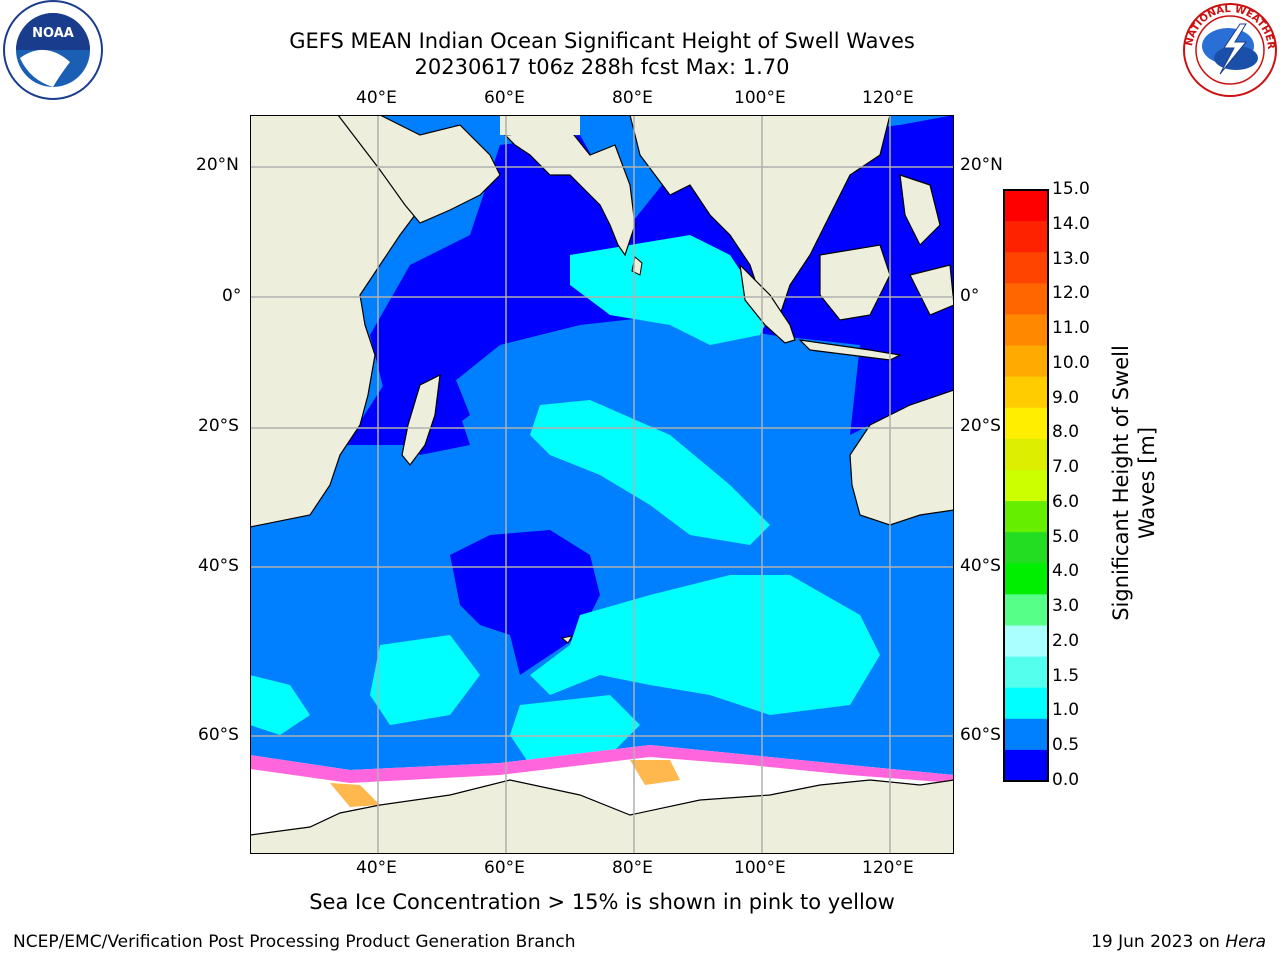 The height and width of the screenshot is (960, 1280). What do you see at coordinates (602, 816) in the screenshot?
I see `antarctica-land` at bounding box center [602, 816].